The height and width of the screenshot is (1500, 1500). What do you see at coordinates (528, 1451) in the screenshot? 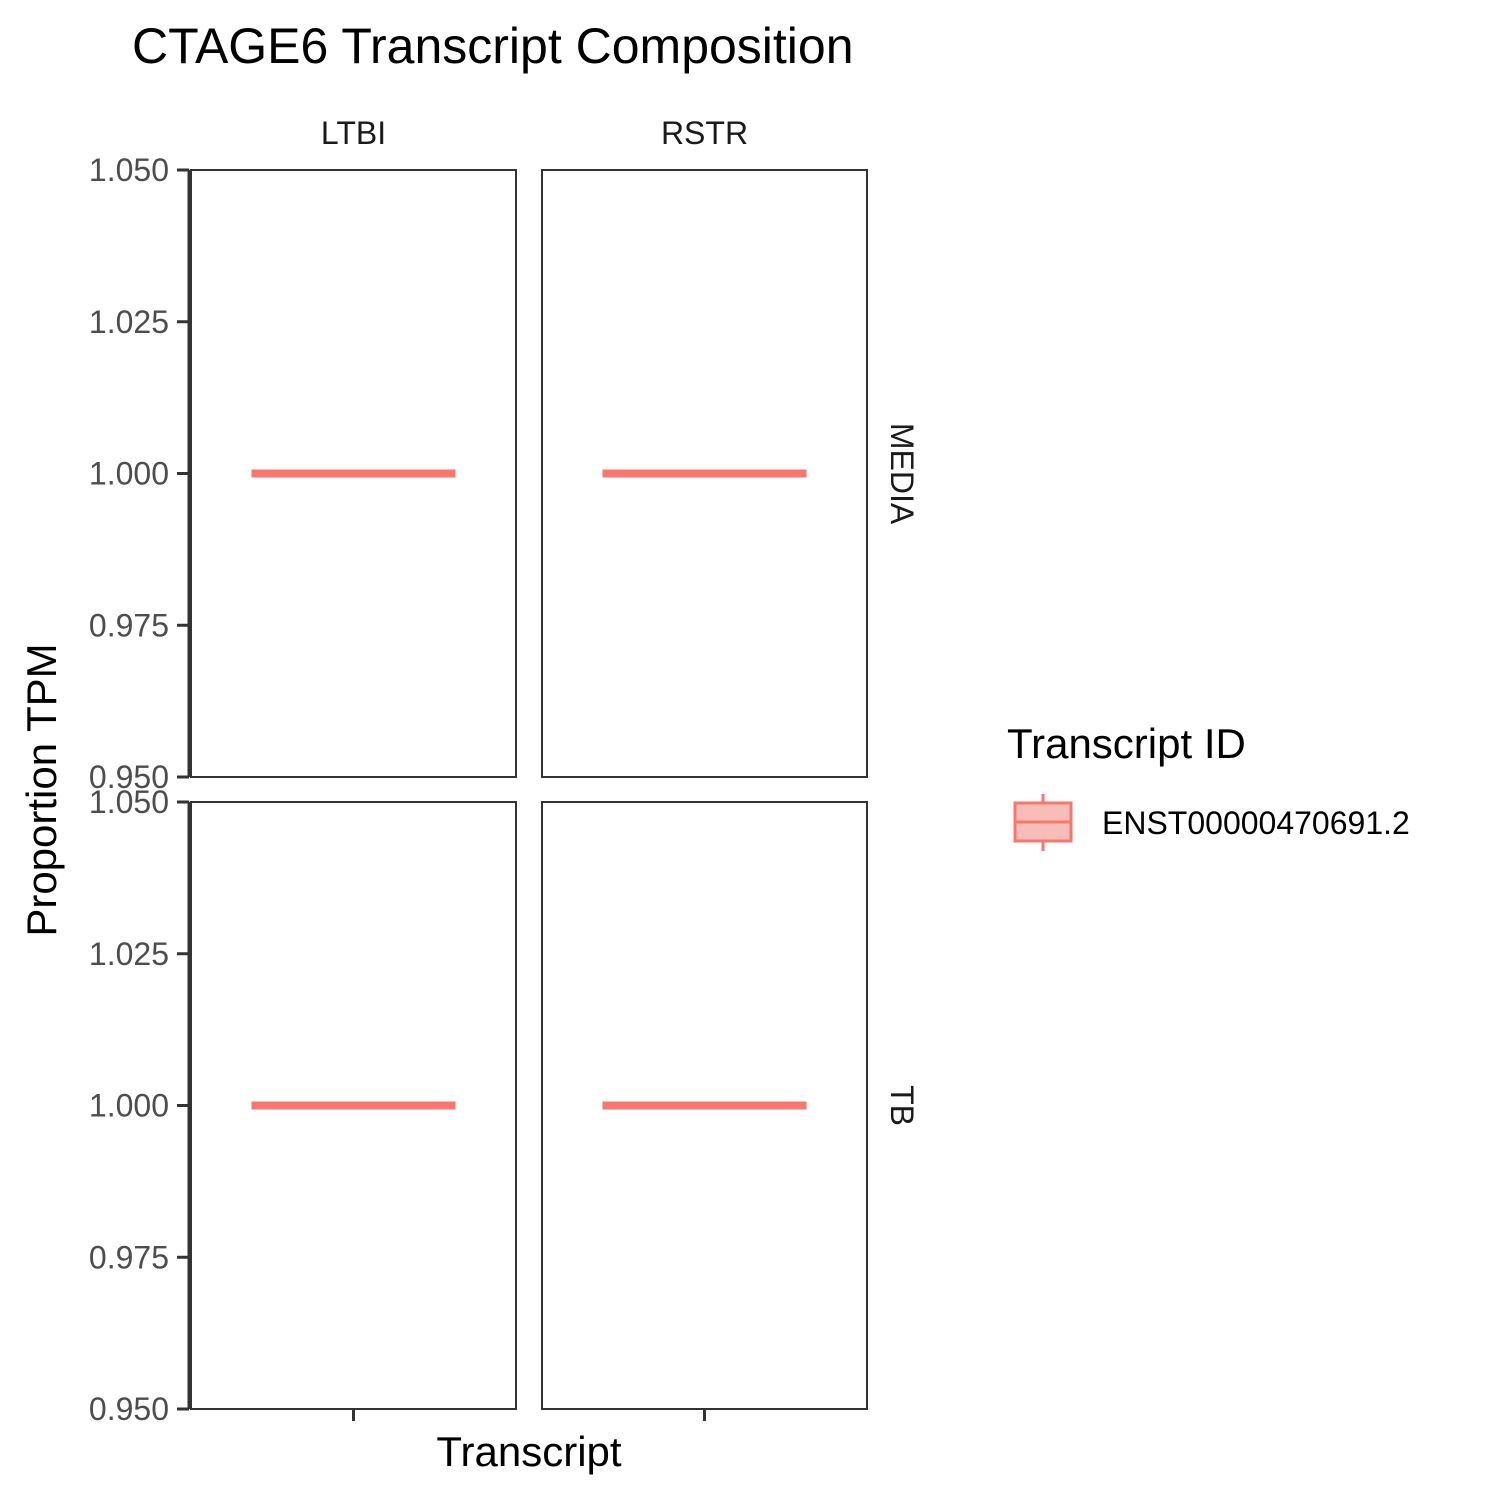
I see `x-axis-title: Transcript` at bounding box center [528, 1451].